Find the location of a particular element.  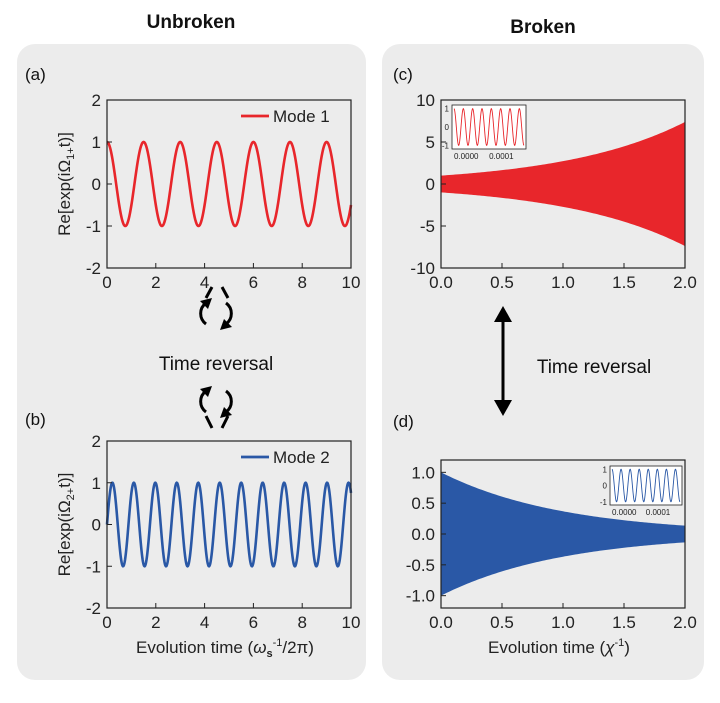

header-broken: Broken is located at coordinates (542, 27).